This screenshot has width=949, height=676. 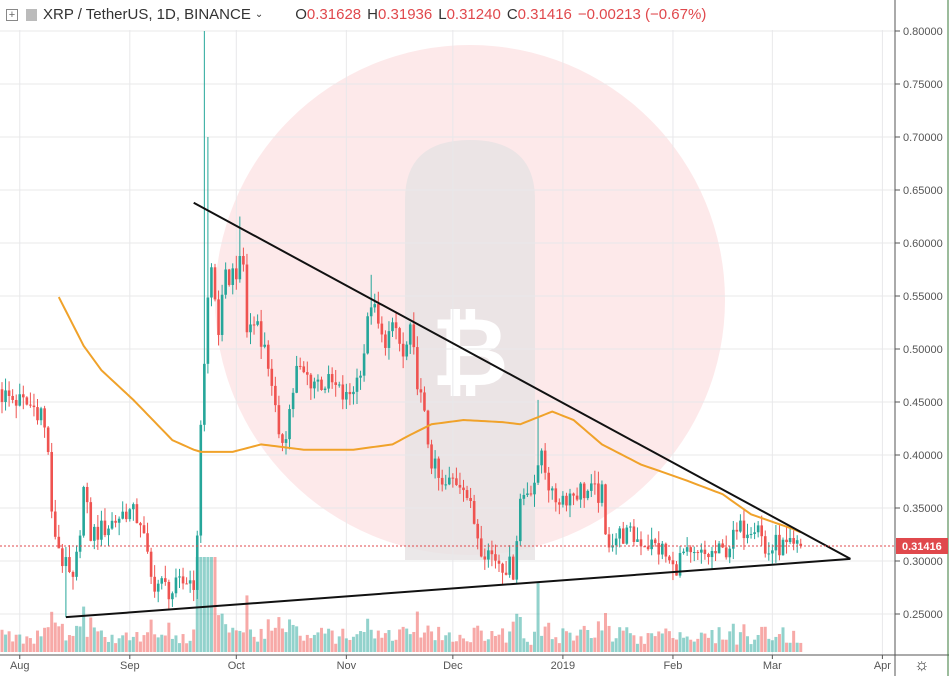 What do you see at coordinates (301, 14) in the screenshot?
I see `open-label: O` at bounding box center [301, 14].